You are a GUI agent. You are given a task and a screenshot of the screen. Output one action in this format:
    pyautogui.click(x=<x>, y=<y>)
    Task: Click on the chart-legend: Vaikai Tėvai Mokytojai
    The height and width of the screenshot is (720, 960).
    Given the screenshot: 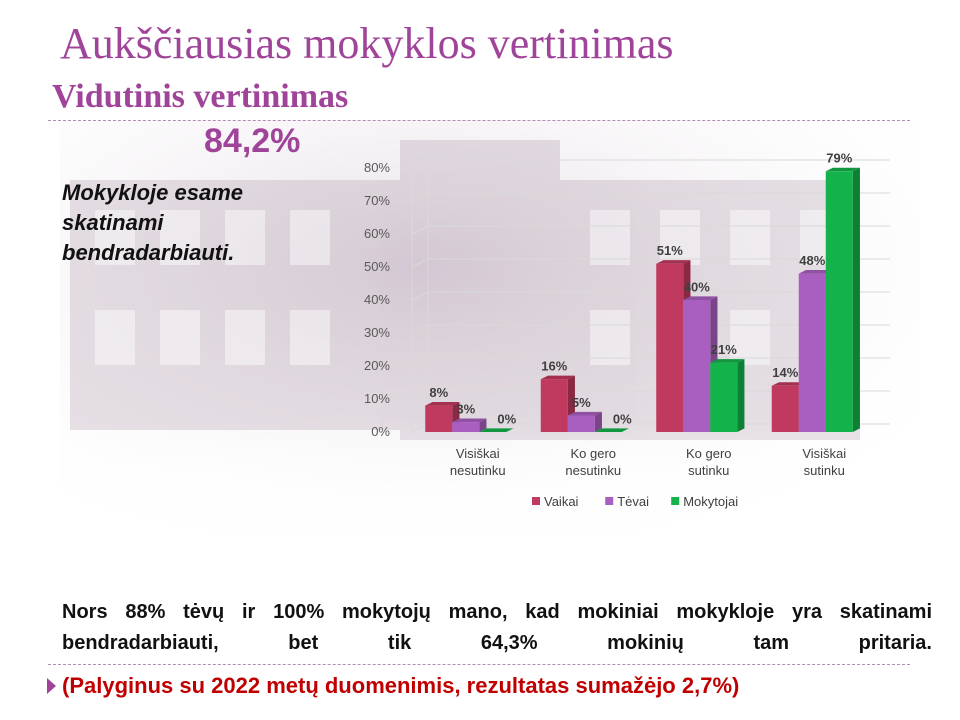 What is the action you would take?
    pyautogui.click(x=635, y=501)
    